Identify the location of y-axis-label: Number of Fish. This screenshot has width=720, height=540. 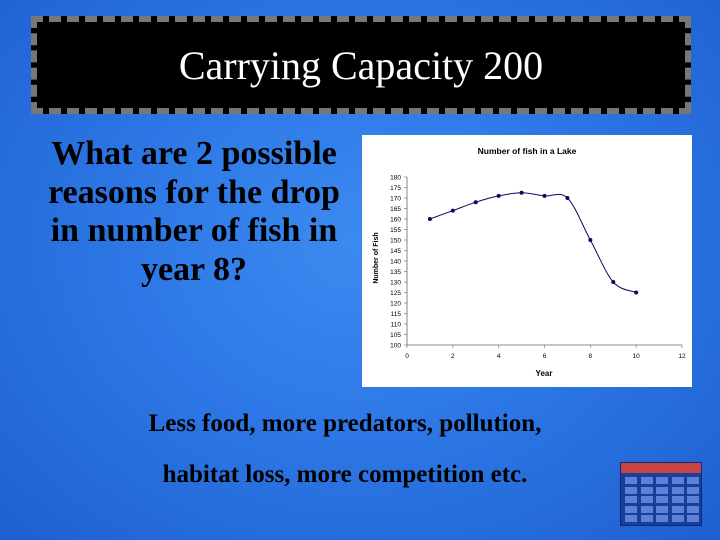
(376, 257).